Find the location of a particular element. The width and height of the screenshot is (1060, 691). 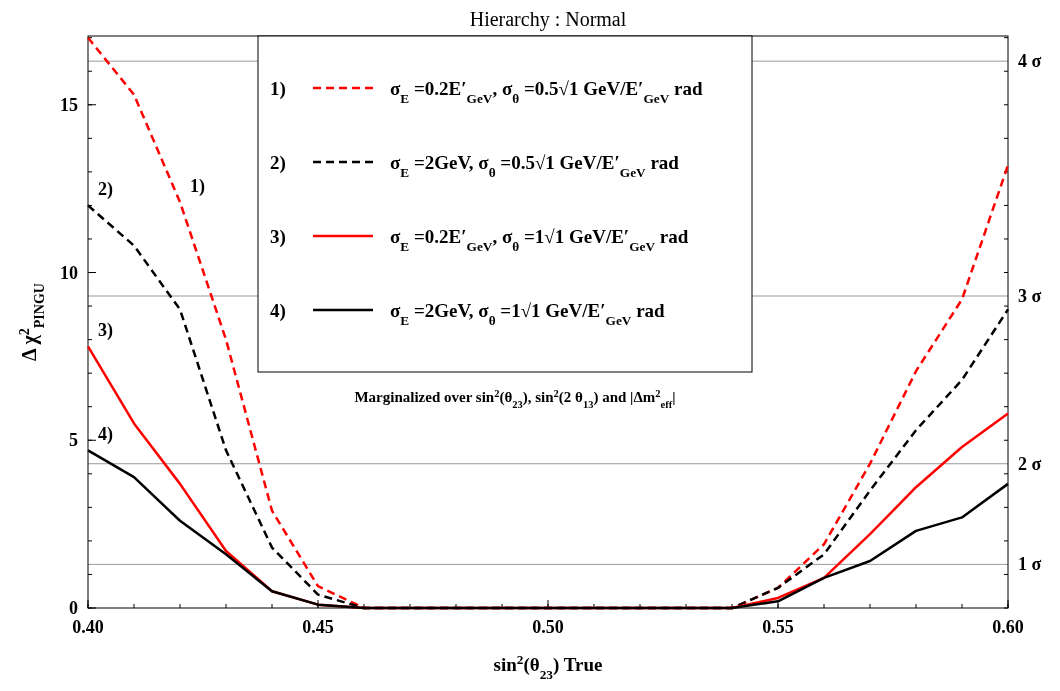

annotation: 2) is located at coordinates (105, 190).